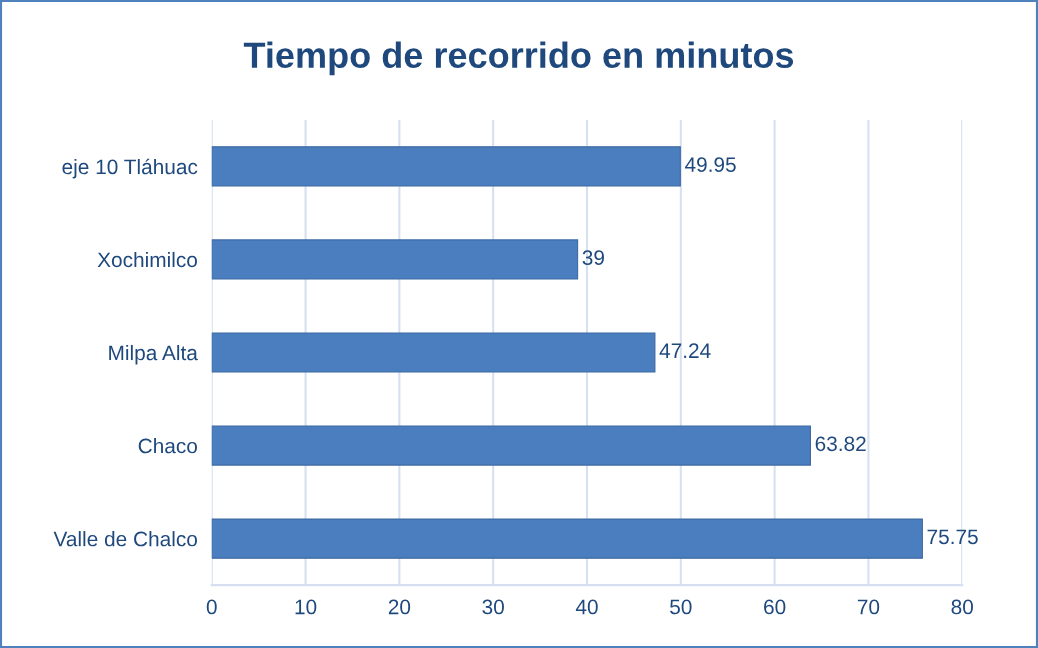 The height and width of the screenshot is (648, 1038). I want to click on x-tick-label: 60, so click(775, 607).